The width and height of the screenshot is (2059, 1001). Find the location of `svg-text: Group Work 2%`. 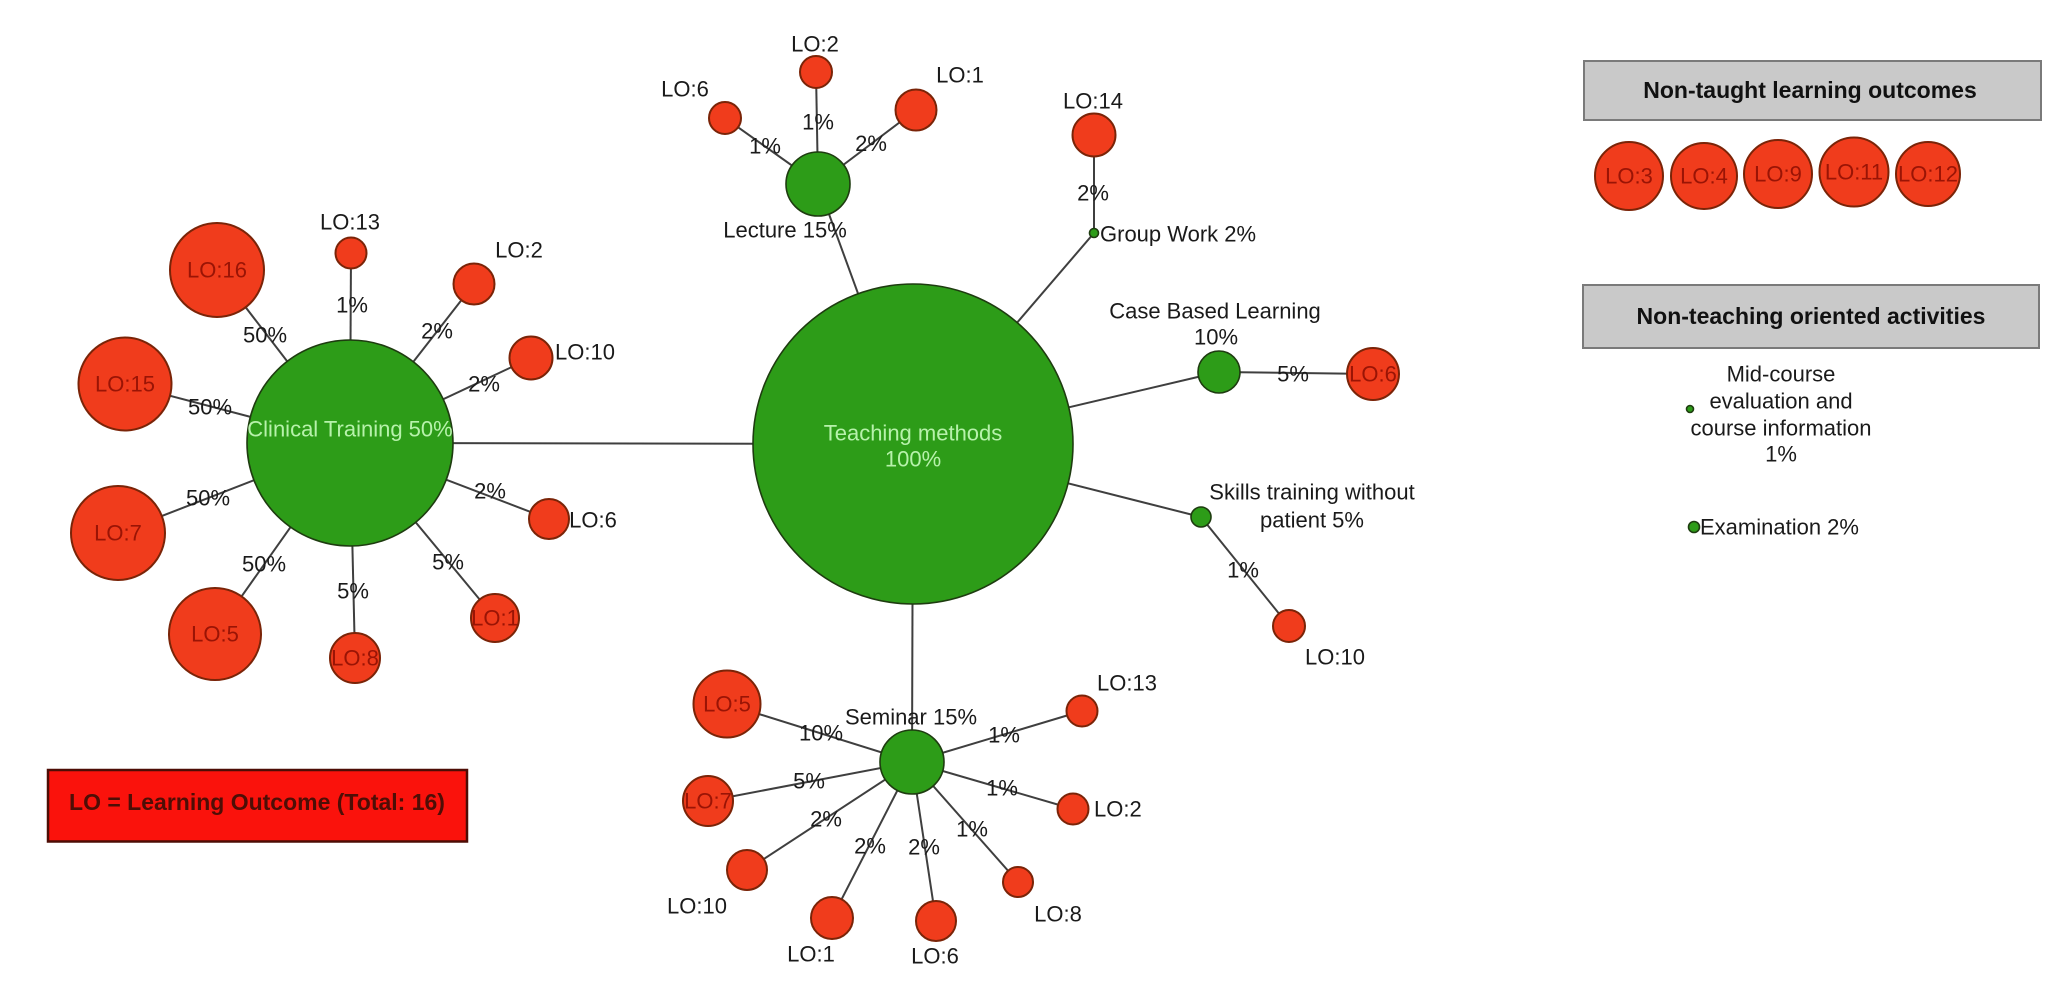

svg-text: Group Work 2% is located at coordinates (1178, 234).